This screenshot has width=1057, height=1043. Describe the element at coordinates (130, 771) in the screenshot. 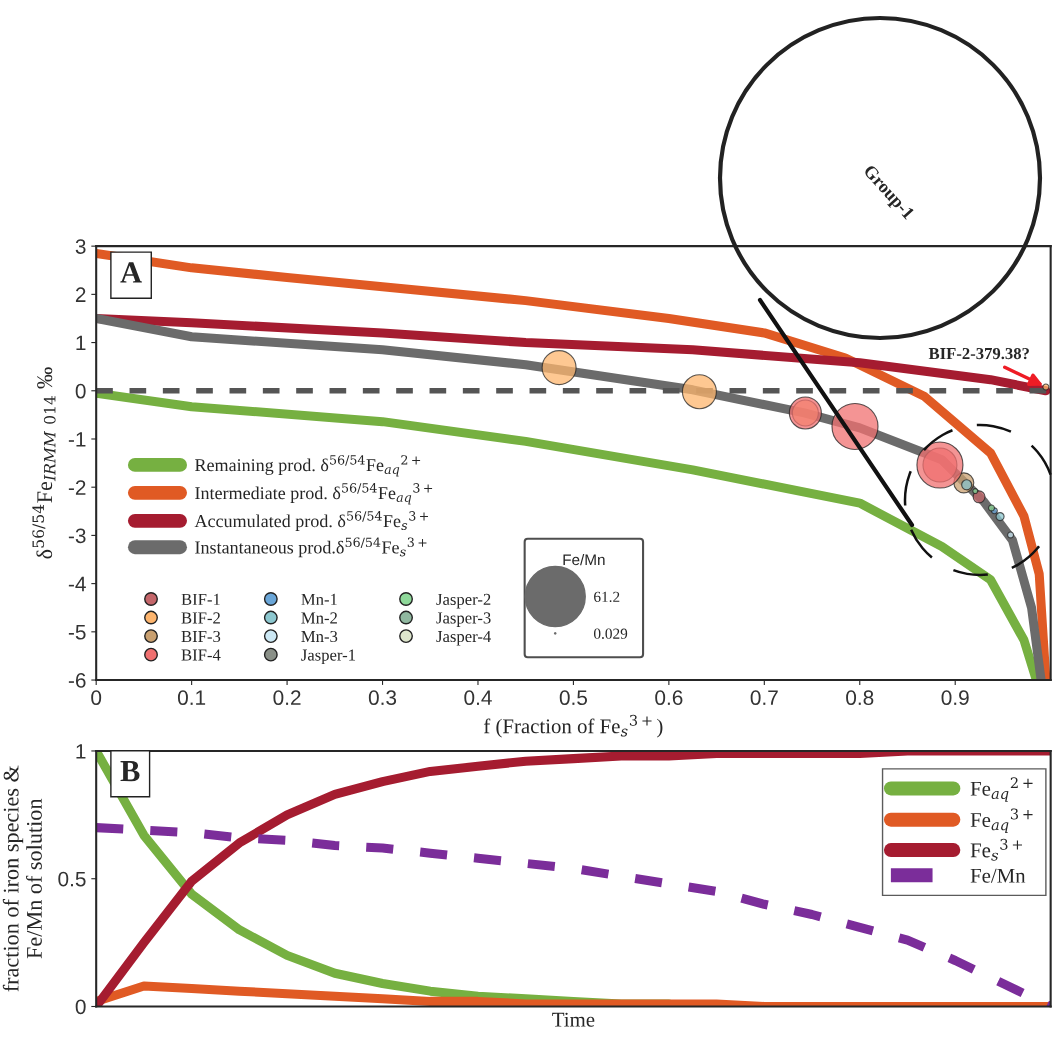

I see `annotation: B` at that location.